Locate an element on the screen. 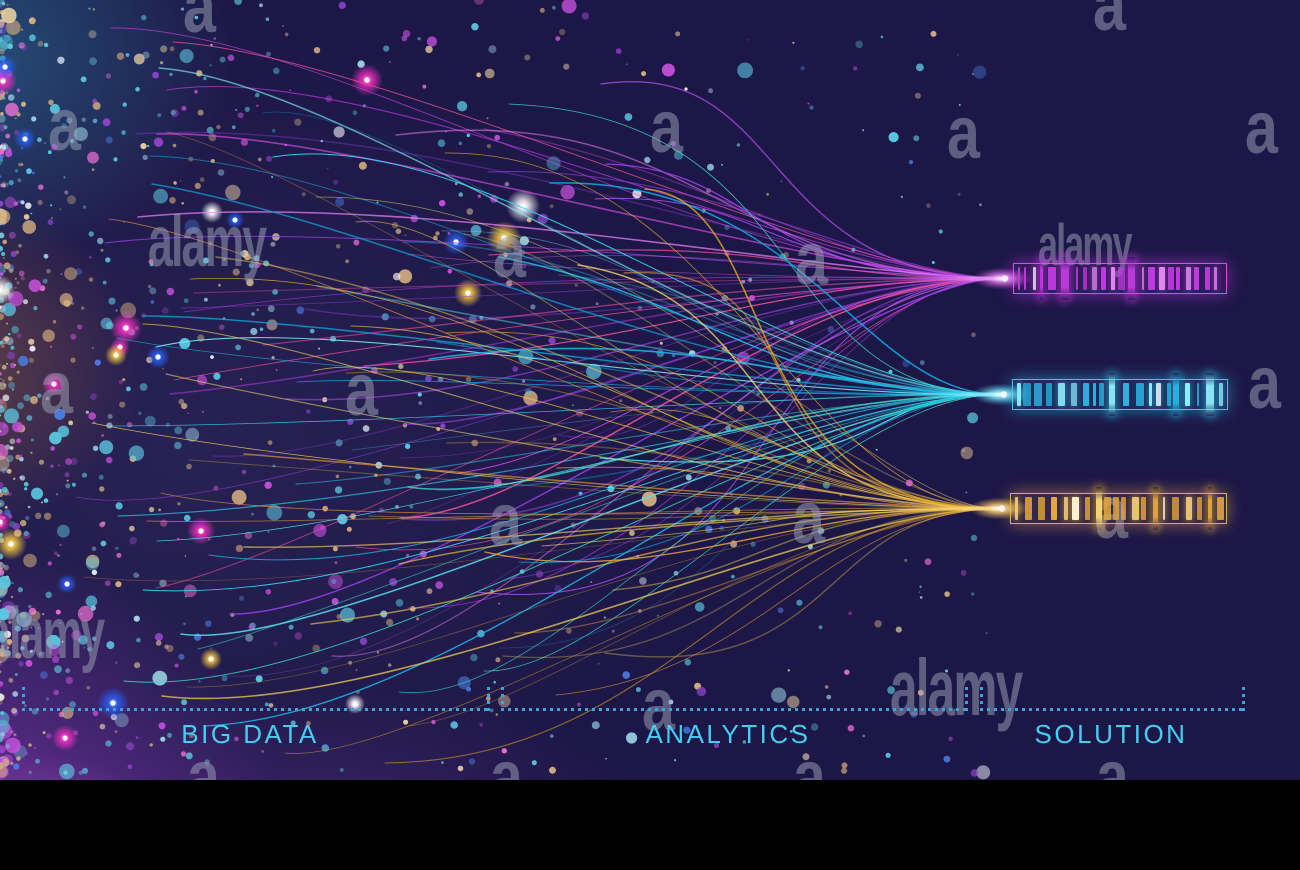 This screenshot has width=1300, height=870. barcode-yellow is located at coordinates (1118, 508).